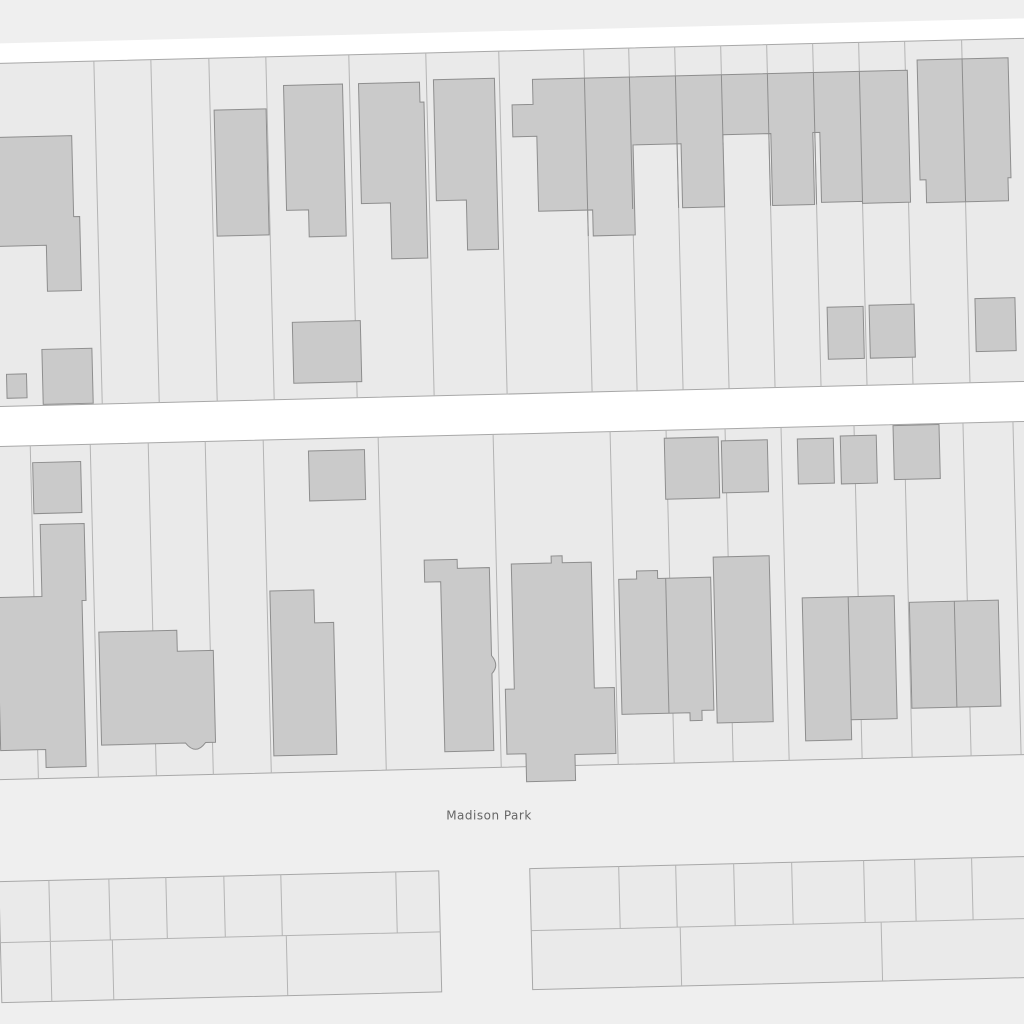  Describe the element at coordinates (489, 816) in the screenshot. I see `place-label: Madison Park` at that location.